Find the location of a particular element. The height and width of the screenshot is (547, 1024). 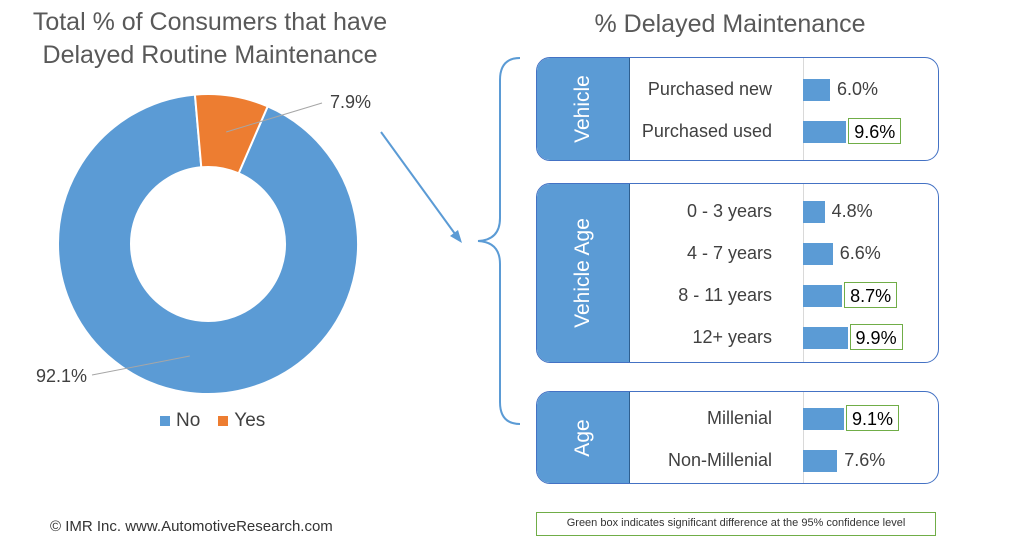

bar-category-label: Purchased used is located at coordinates (706, 131).